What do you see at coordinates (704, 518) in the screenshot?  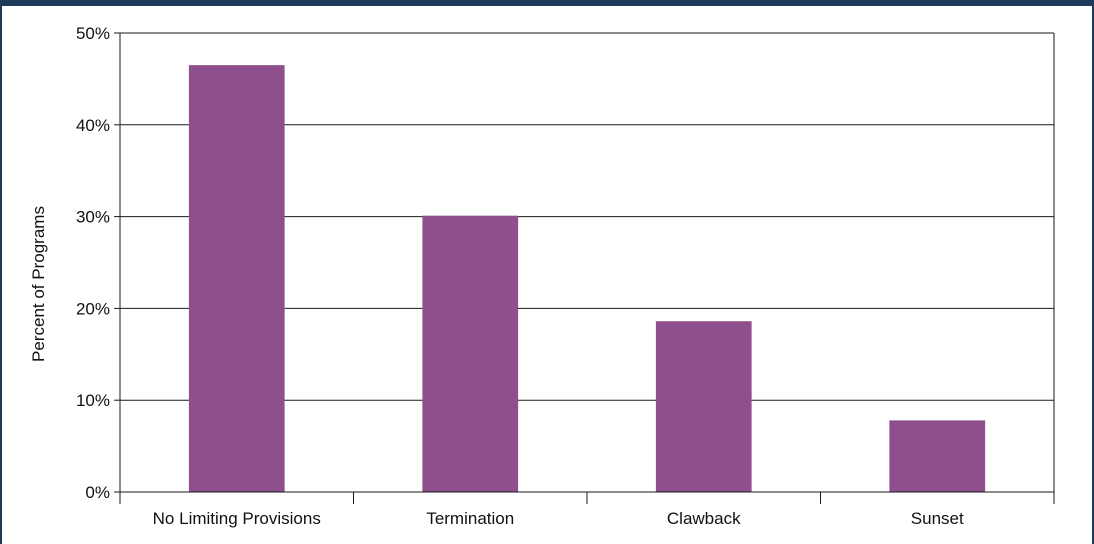 I see `x-tick-label: Clawback` at bounding box center [704, 518].